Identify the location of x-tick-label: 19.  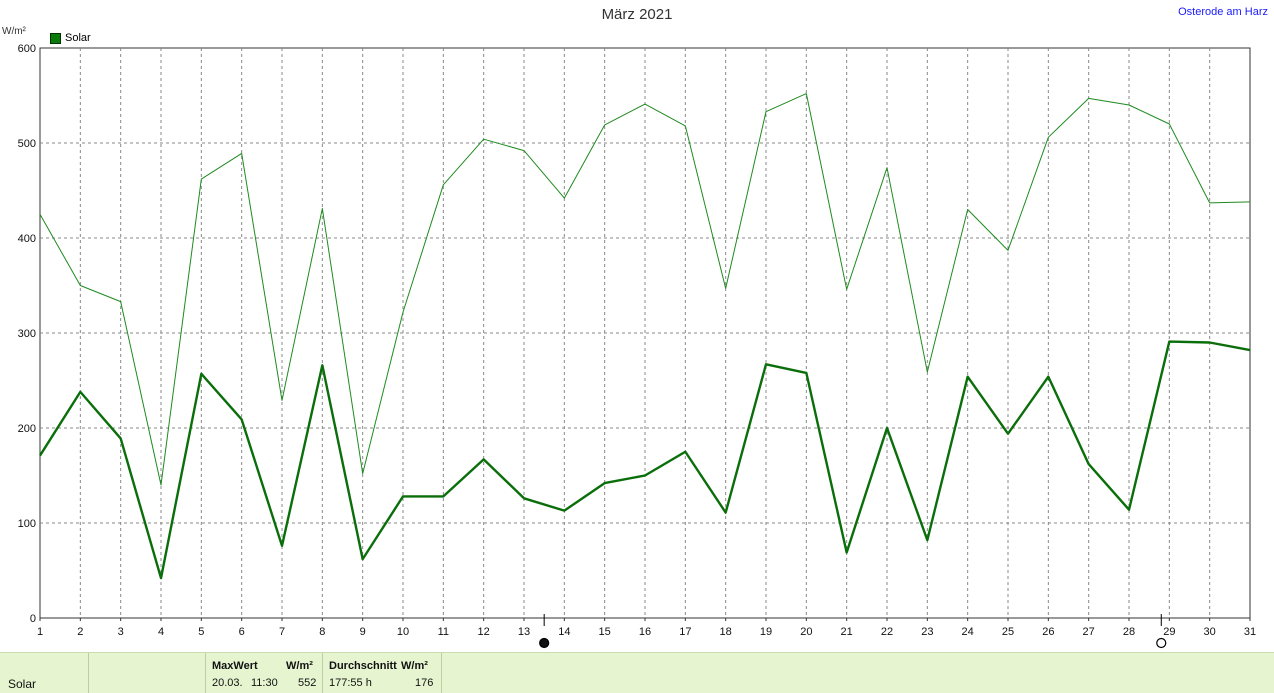
(766, 632).